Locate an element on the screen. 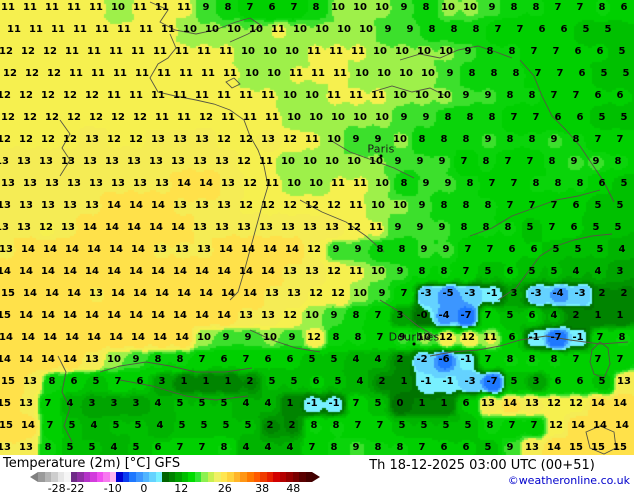 The height and width of the screenshot is (495, 634). city-marker-dourbies is located at coordinates (414, 344).